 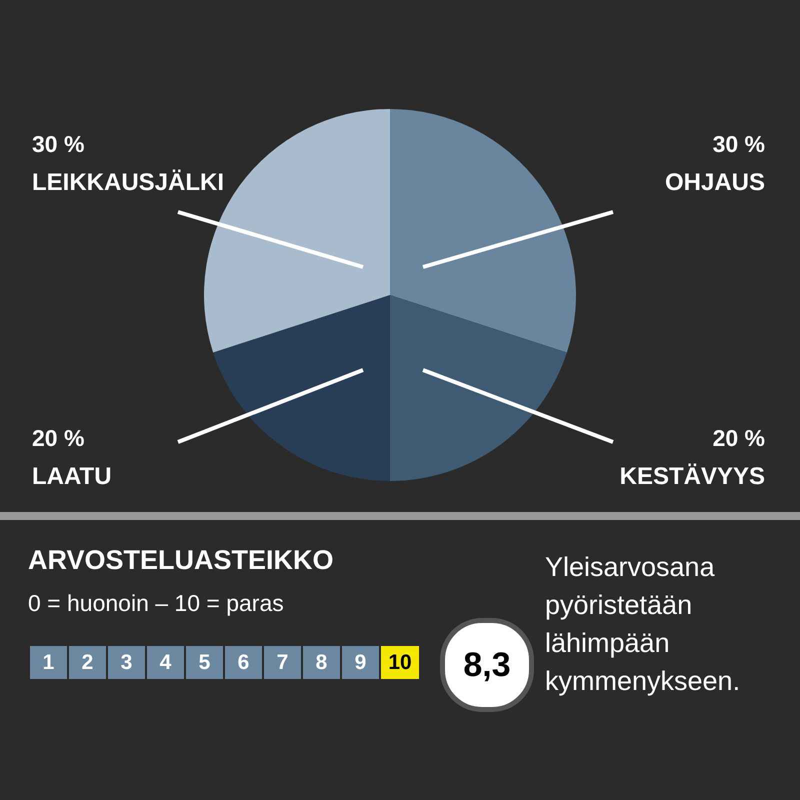 What do you see at coordinates (181, 560) in the screenshot?
I see `text: ARVOSTELUASTEIKKO` at bounding box center [181, 560].